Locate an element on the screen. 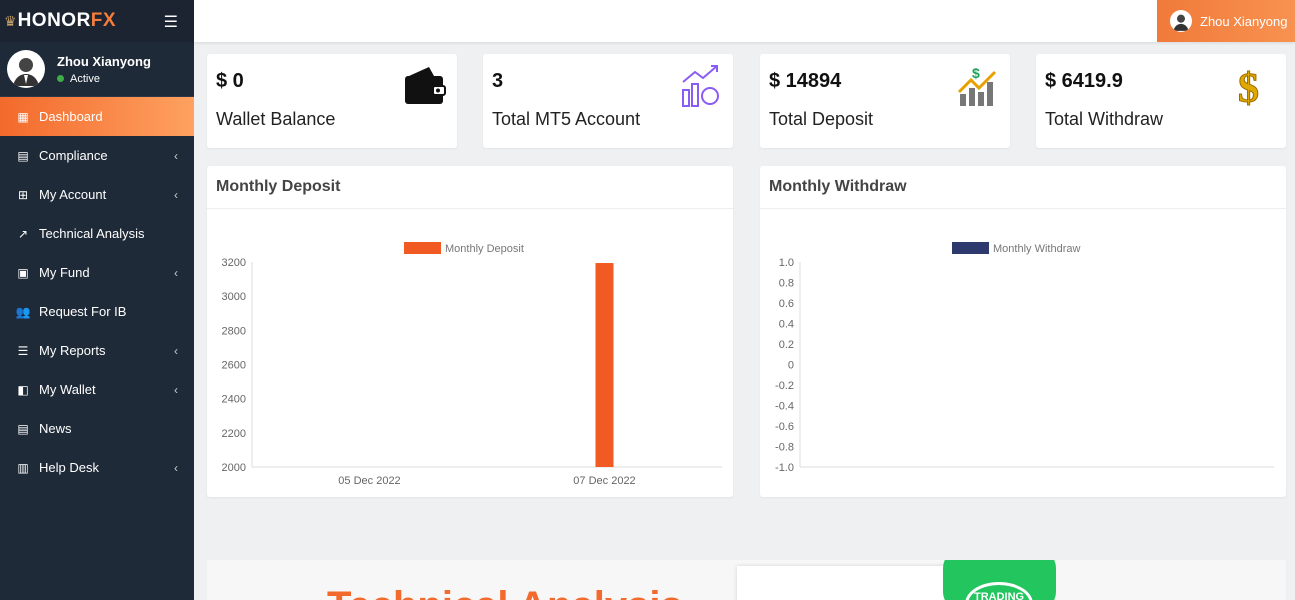 The height and width of the screenshot is (600, 1295). document-icon: ▤ is located at coordinates (23, 155).